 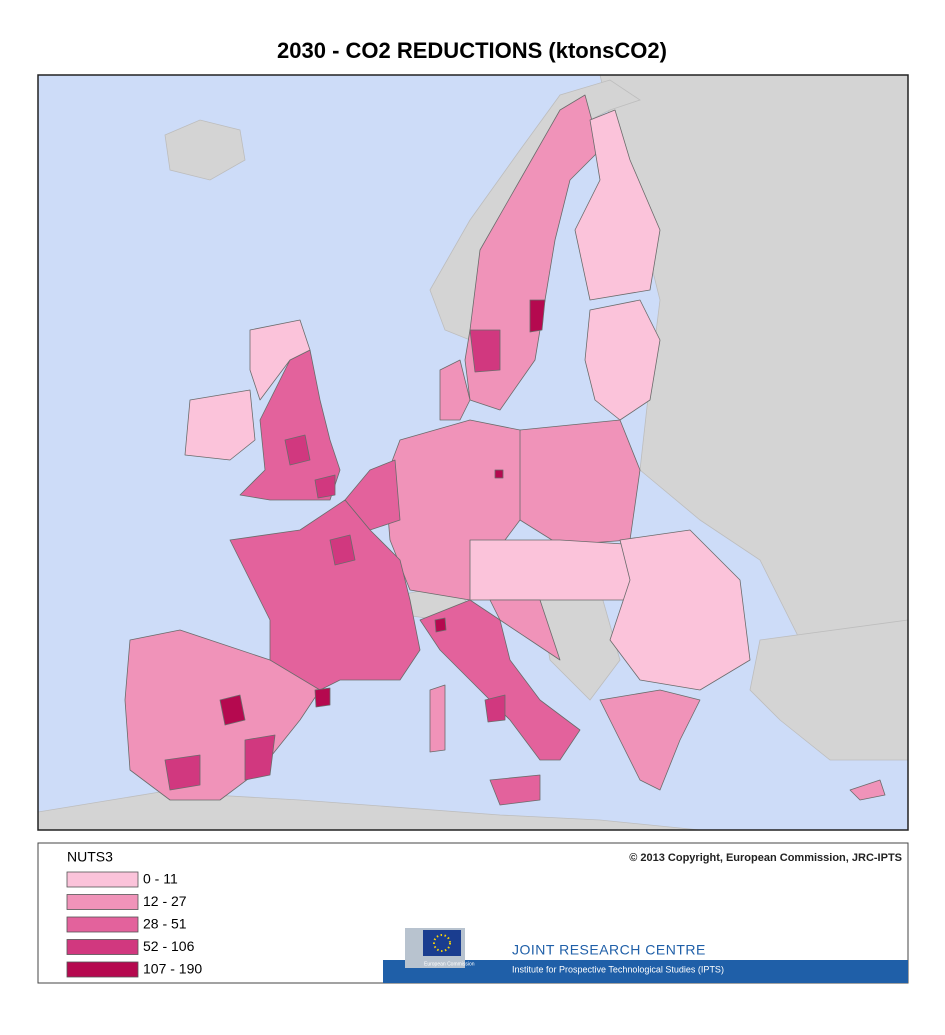 What do you see at coordinates (90, 857) in the screenshot?
I see `legend-title: NUTS3` at bounding box center [90, 857].